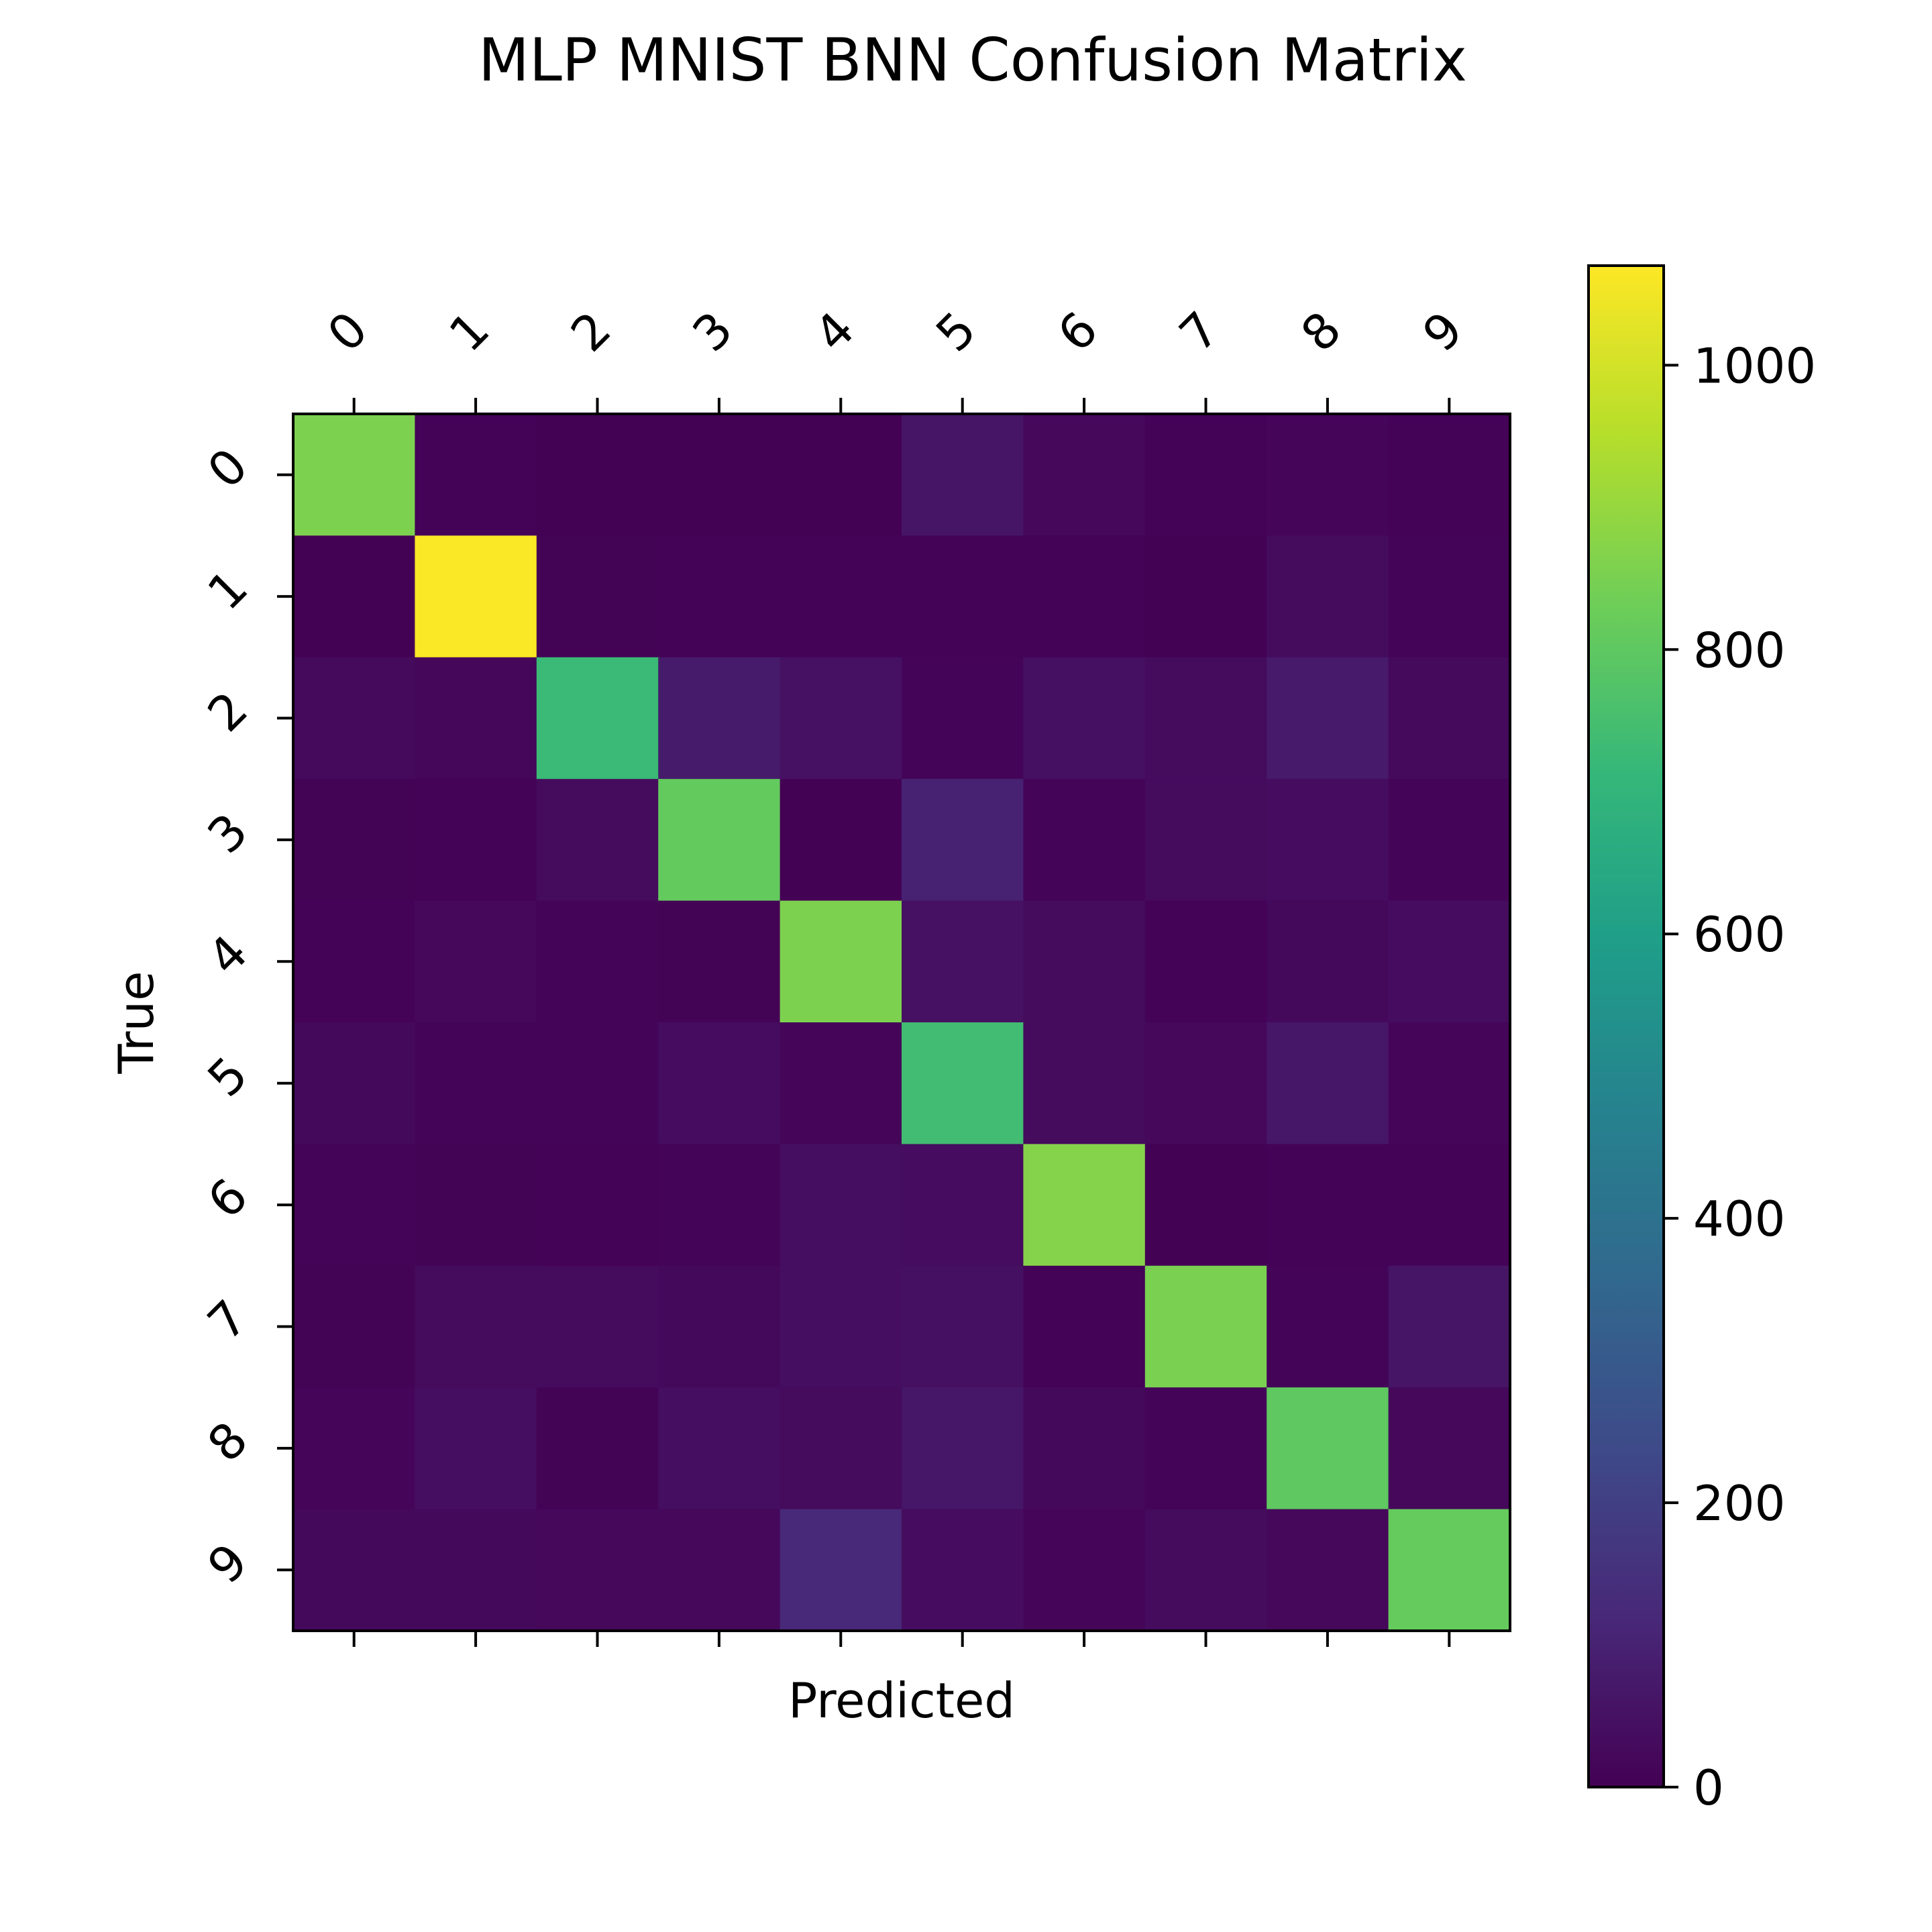 This screenshot has width=1932, height=1932. Describe the element at coordinates (136, 1023) in the screenshot. I see `y-axis-label: True` at that location.